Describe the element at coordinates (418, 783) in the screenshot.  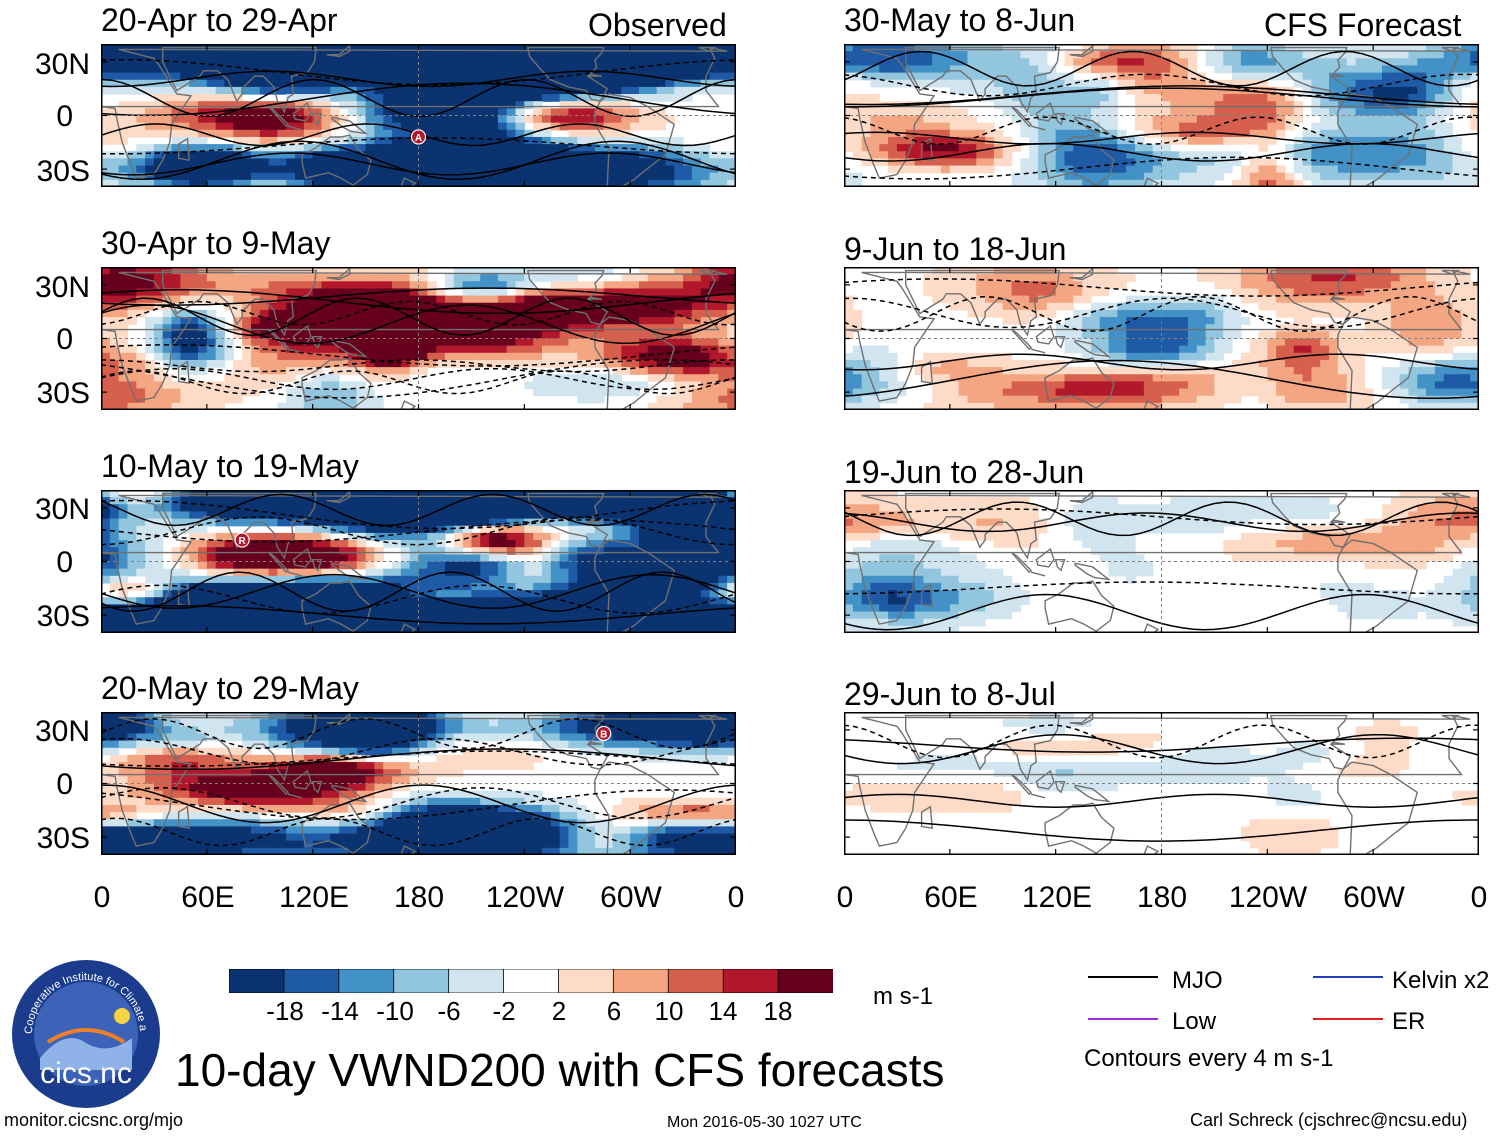
I see `map-panel-obs-4: B` at that location.